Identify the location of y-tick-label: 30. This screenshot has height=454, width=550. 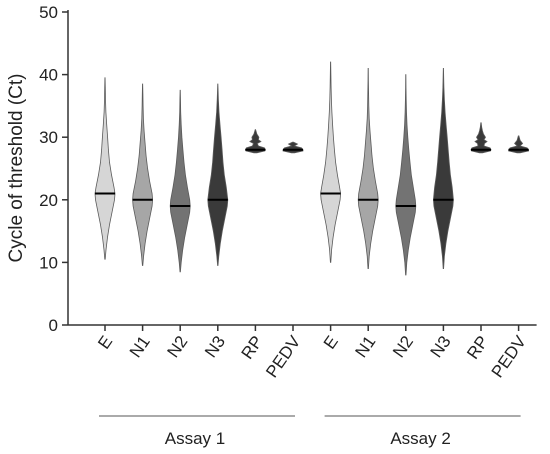
(48, 137).